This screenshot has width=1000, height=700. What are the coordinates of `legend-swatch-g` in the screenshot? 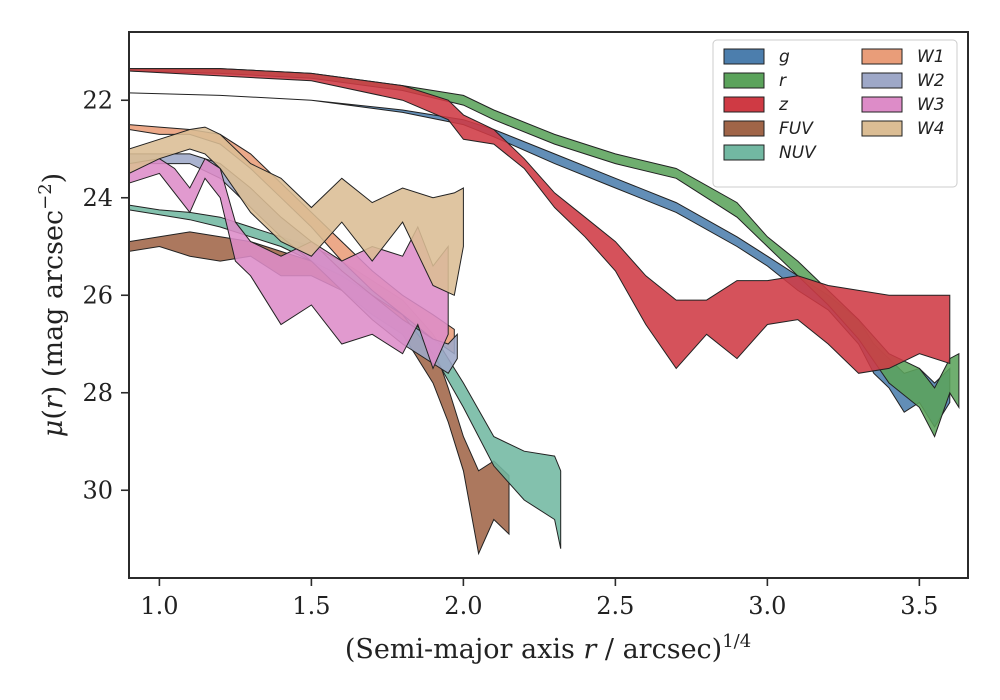 It's located at (744, 56).